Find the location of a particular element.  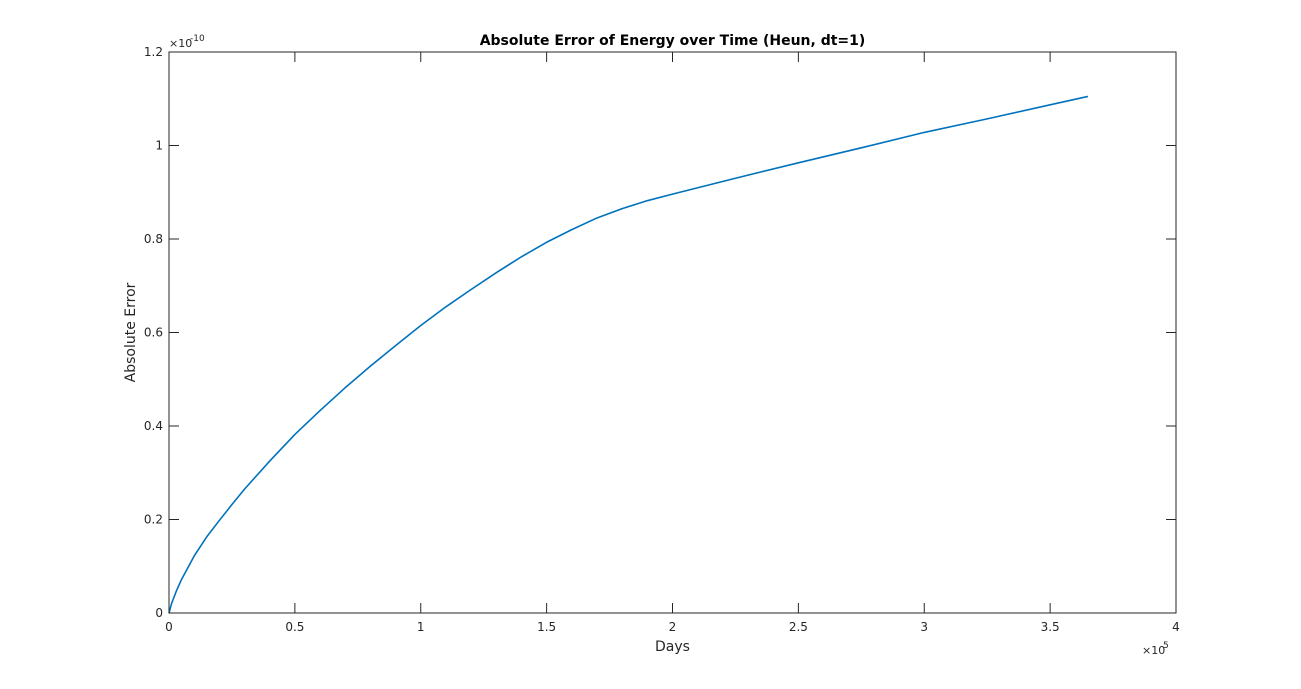

x-axis-label: Days is located at coordinates (672, 647).